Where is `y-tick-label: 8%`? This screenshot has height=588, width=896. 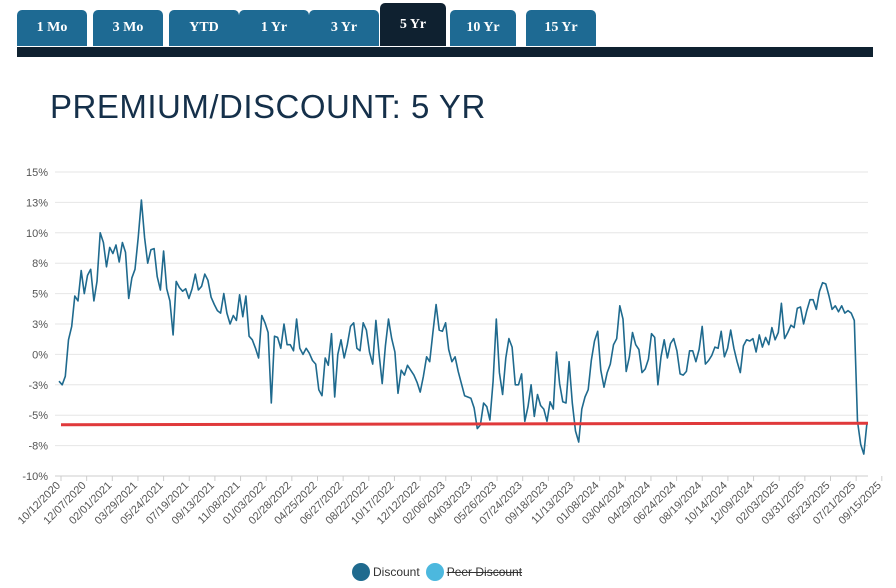 y-tick-label: 8% is located at coordinates (40, 264).